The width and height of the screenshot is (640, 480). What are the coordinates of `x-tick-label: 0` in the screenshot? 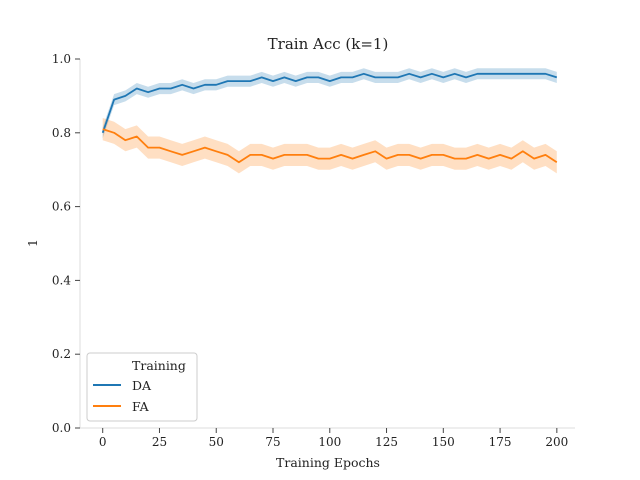 It's located at (103, 442).